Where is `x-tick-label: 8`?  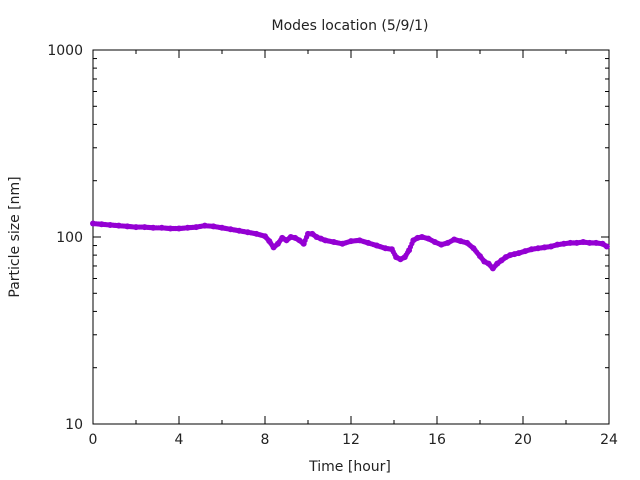 x-tick-label: 8 is located at coordinates (265, 440).